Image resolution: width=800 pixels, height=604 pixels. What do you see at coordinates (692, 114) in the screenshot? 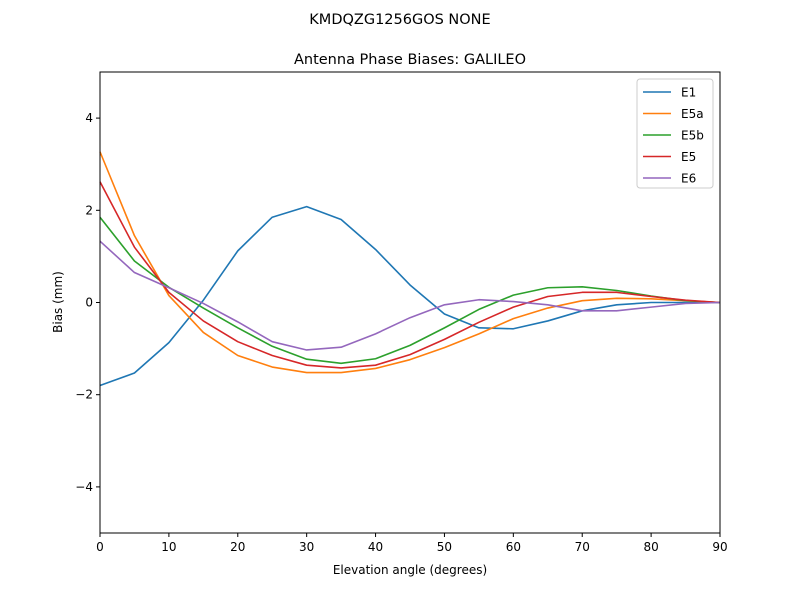
I see `legend-label-e5a: E5a` at bounding box center [692, 114].